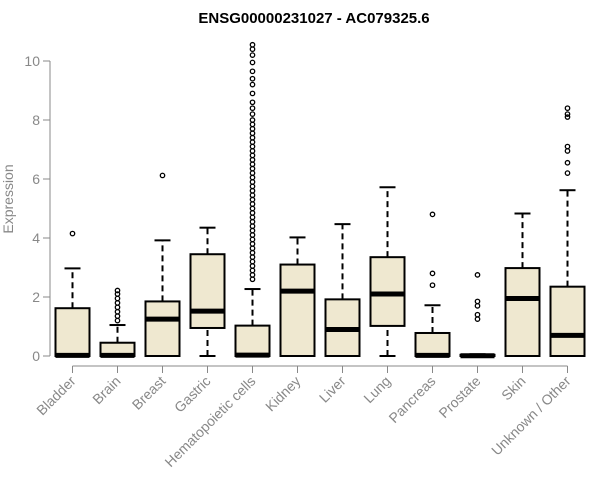  What do you see at coordinates (376, 389) in the screenshot?
I see `x-tick-label: Lung` at bounding box center [376, 389].